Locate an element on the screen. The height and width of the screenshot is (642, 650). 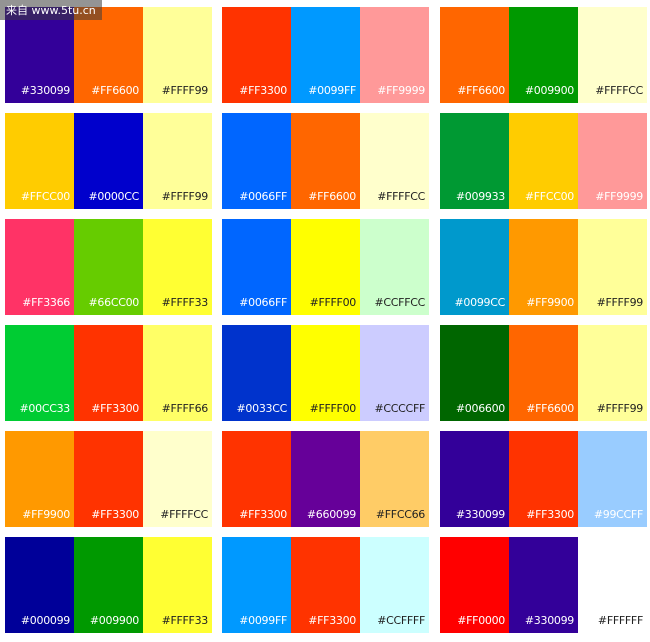
color-code: #FFFFFF is located at coordinates (620, 620).